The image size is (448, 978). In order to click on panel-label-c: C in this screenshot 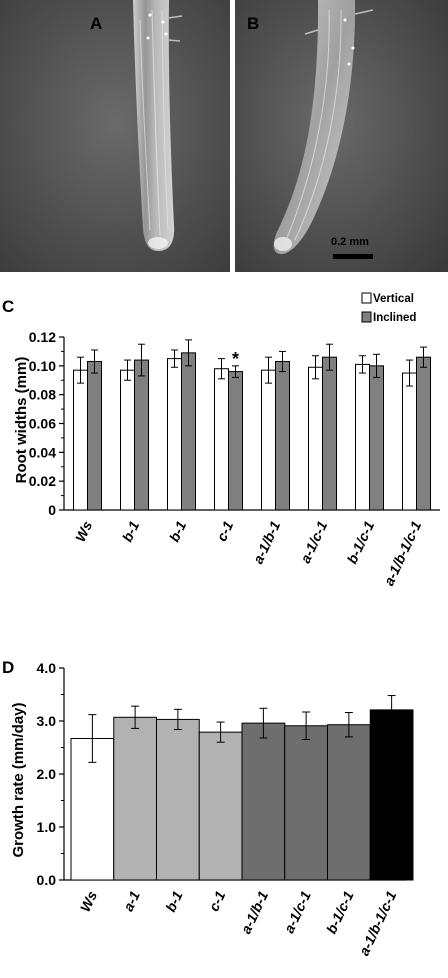, I will do `click(8, 306)`.